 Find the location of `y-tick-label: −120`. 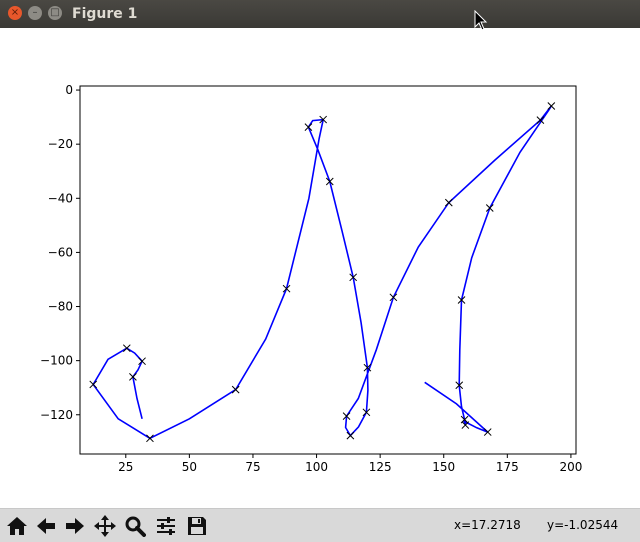

y-tick-label: −120 is located at coordinates (56, 415).